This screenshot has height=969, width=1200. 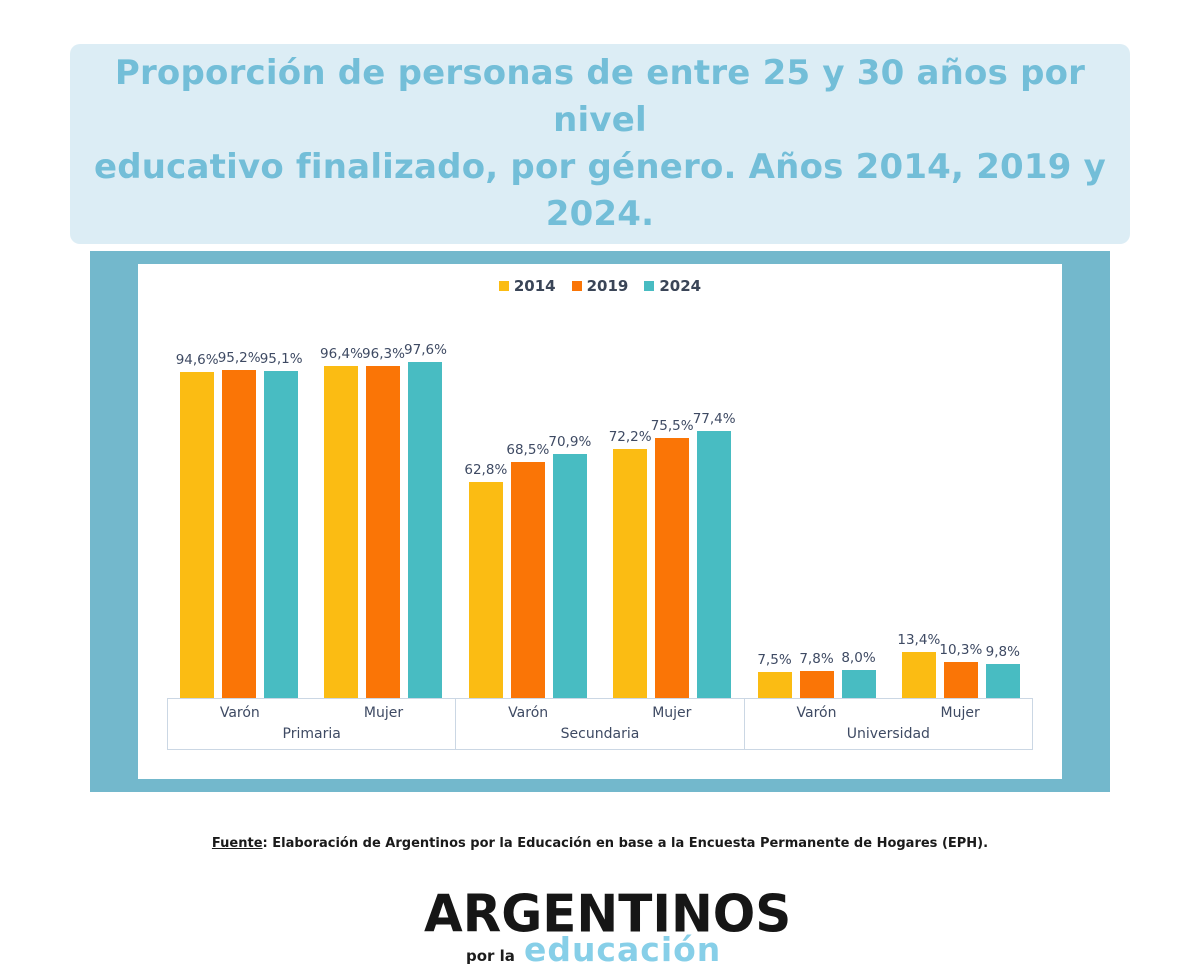 I want to click on x-axis-category-label: Secundaria, so click(x=600, y=733).